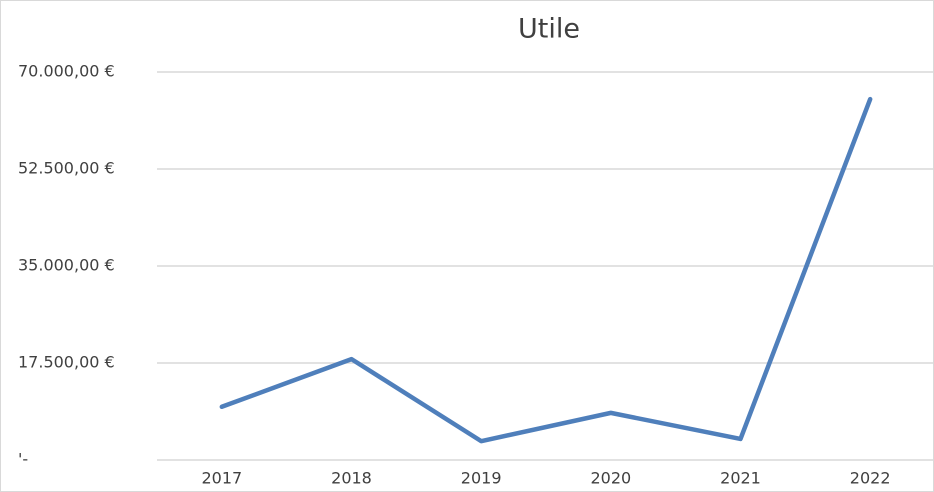  Describe the element at coordinates (66, 362) in the screenshot. I see `y-tick-label: 17.500,00 €` at that location.